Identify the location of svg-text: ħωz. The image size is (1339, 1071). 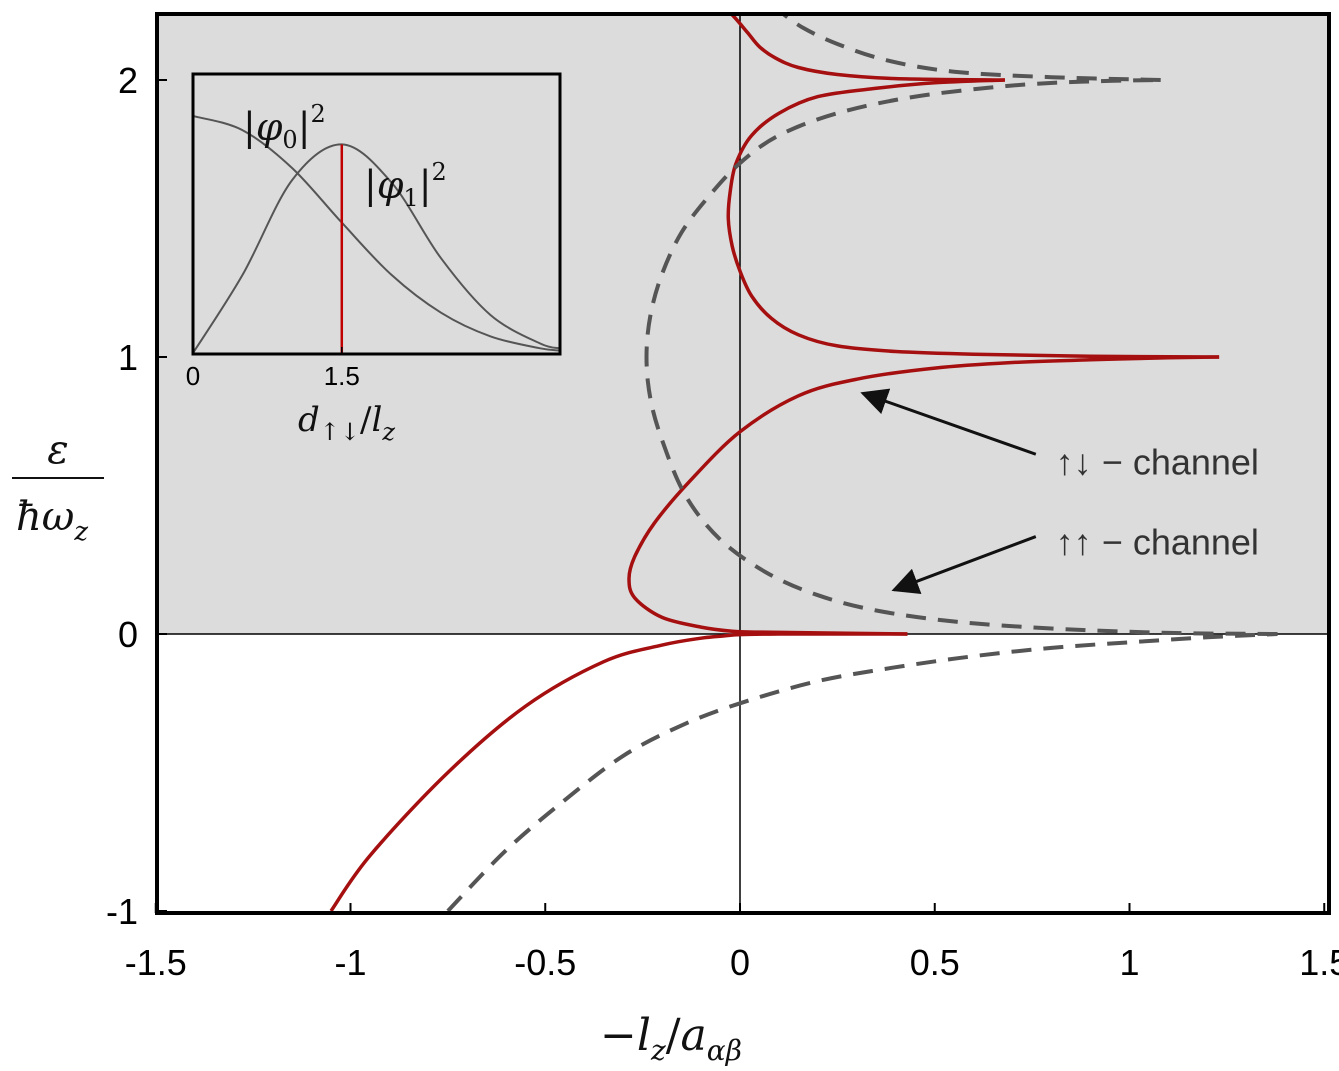
(52, 520).